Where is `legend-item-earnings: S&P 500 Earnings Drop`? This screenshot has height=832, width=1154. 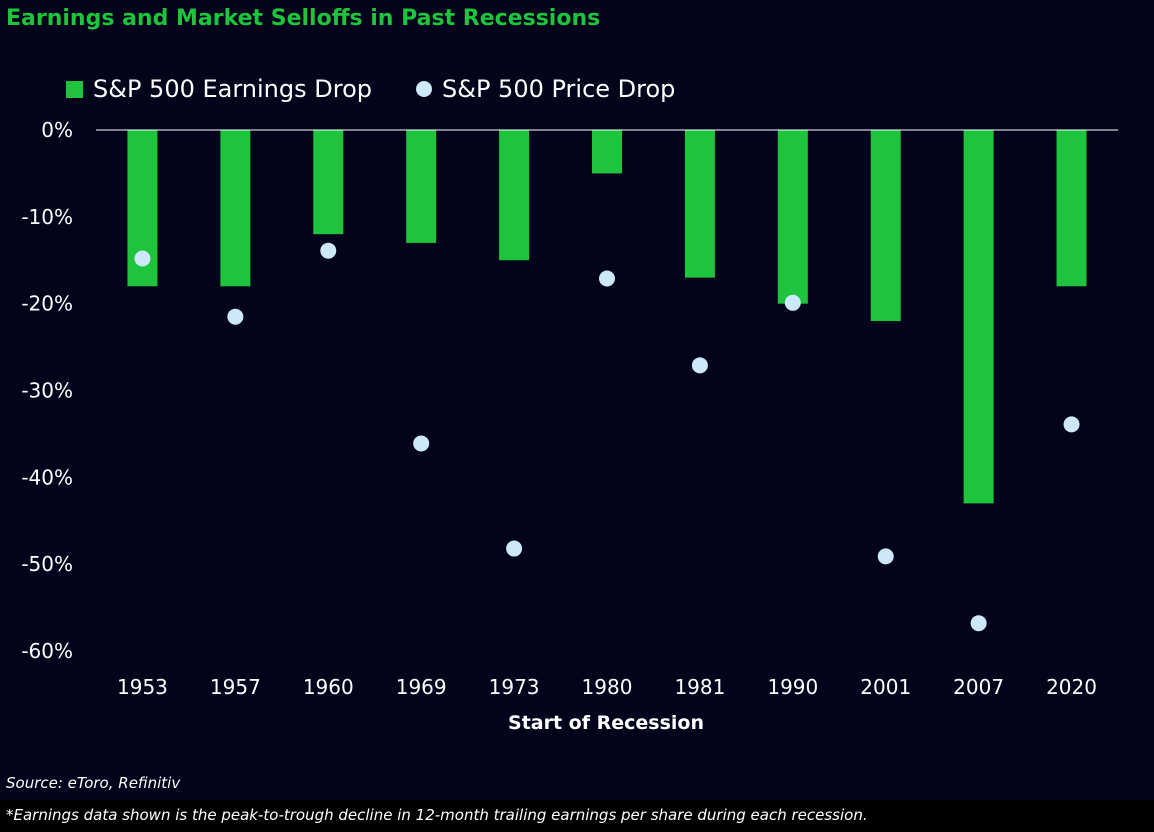 legend-item-earnings: S&P 500 Earnings Drop is located at coordinates (219, 89).